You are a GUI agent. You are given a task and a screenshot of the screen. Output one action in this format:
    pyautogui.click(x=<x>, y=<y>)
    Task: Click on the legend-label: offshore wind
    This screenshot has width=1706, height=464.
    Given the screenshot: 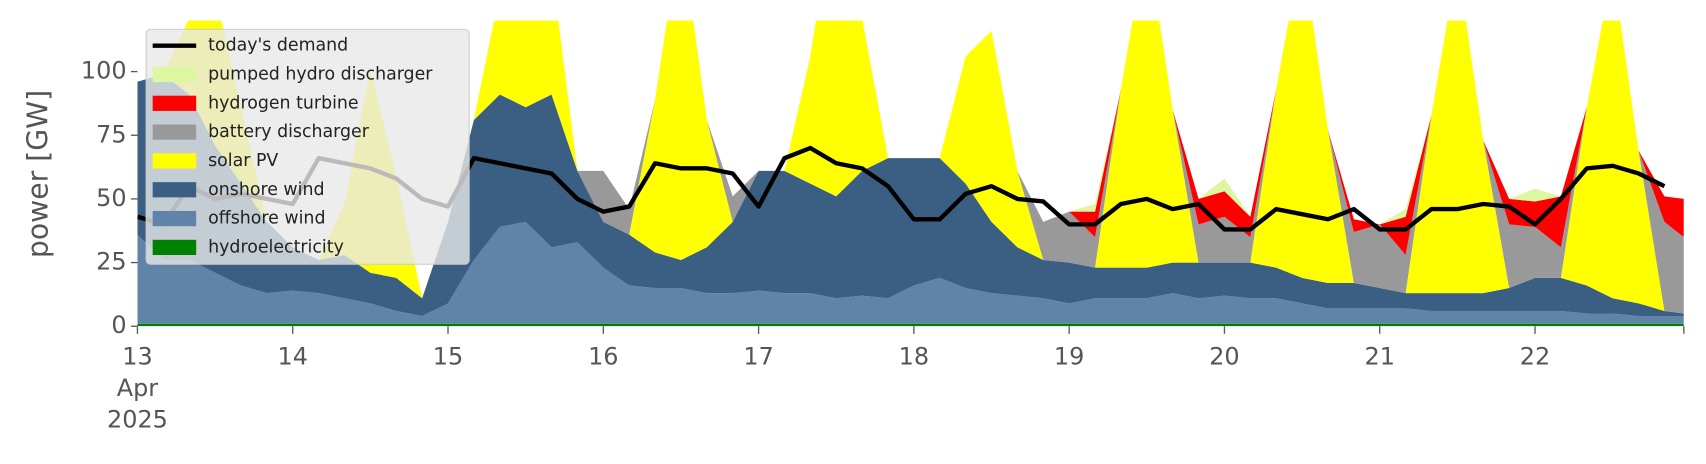 What is the action you would take?
    pyautogui.click(x=266, y=219)
    